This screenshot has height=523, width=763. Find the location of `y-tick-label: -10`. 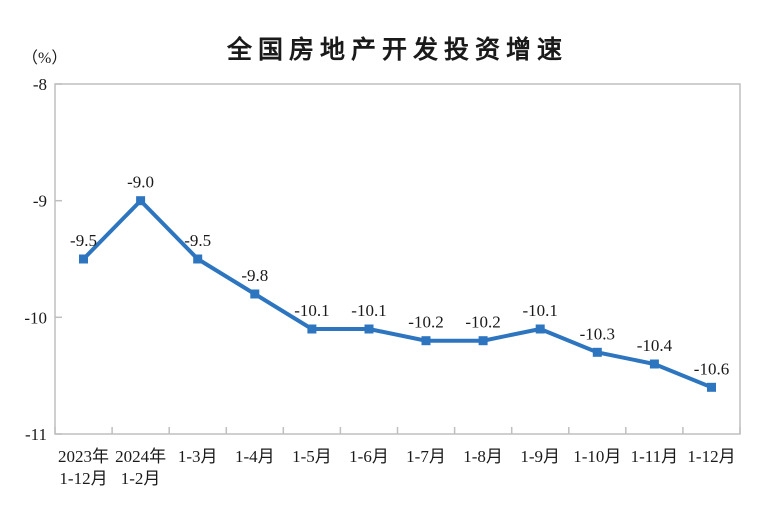

y-tick-label: -10 is located at coordinates (35, 317).